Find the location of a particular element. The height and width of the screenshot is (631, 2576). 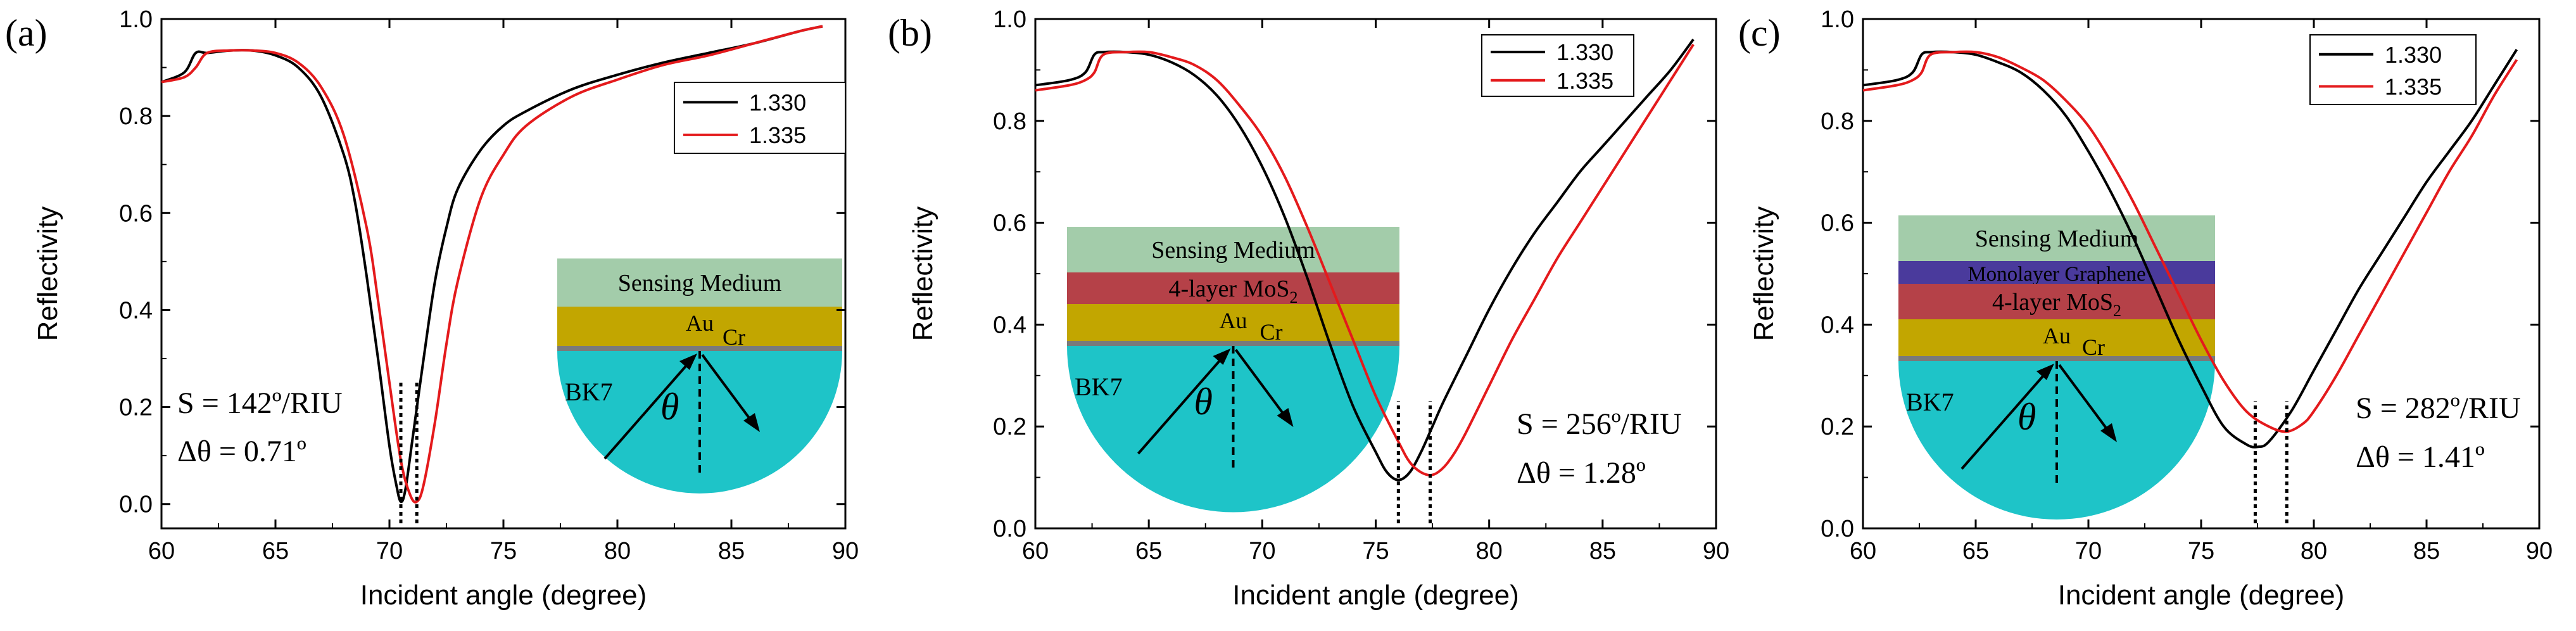

delta-theta-annotation: Δθ = 1.28º is located at coordinates (1581, 473).